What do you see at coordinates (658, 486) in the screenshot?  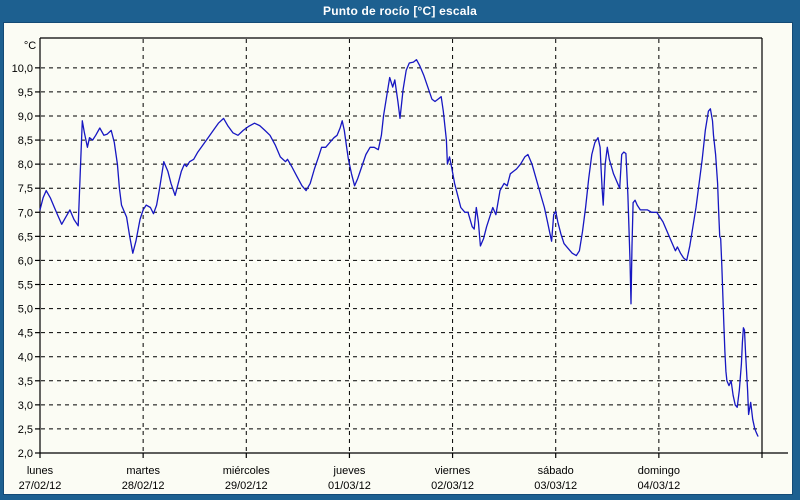 I see `date-label: 04/03/12` at bounding box center [658, 486].